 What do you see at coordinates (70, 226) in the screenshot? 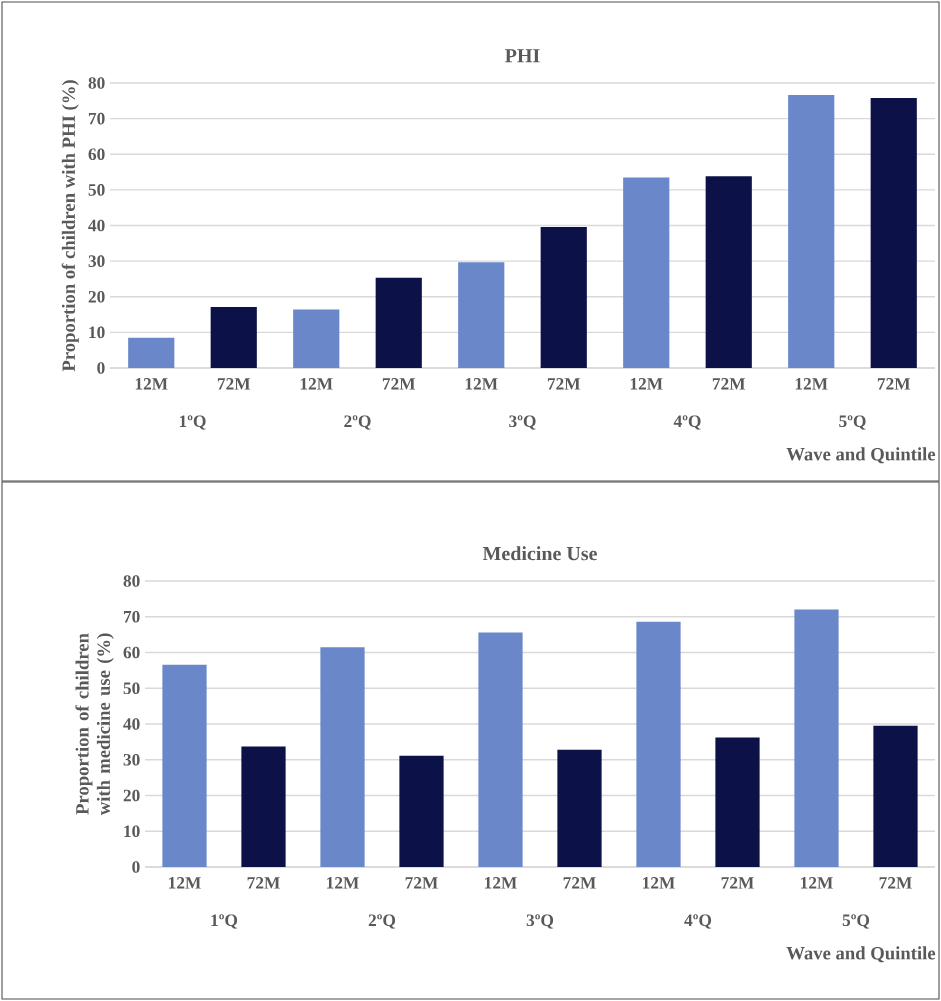
I see `y-axis-title: Proportion of children with PHI (%)` at bounding box center [70, 226].